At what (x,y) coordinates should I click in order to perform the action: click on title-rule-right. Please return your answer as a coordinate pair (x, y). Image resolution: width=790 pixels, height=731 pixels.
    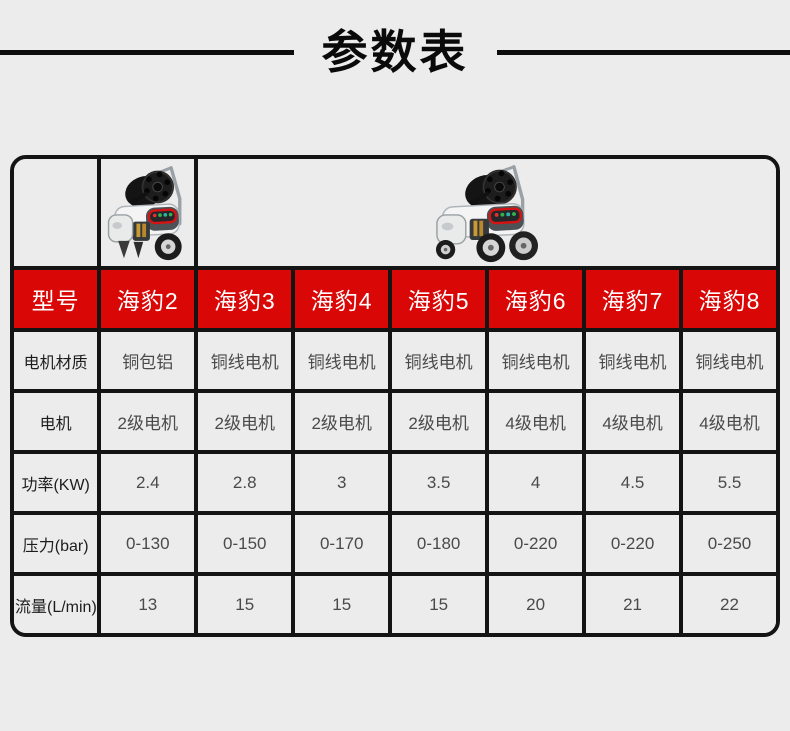
    Looking at the image, I should click on (643, 52).